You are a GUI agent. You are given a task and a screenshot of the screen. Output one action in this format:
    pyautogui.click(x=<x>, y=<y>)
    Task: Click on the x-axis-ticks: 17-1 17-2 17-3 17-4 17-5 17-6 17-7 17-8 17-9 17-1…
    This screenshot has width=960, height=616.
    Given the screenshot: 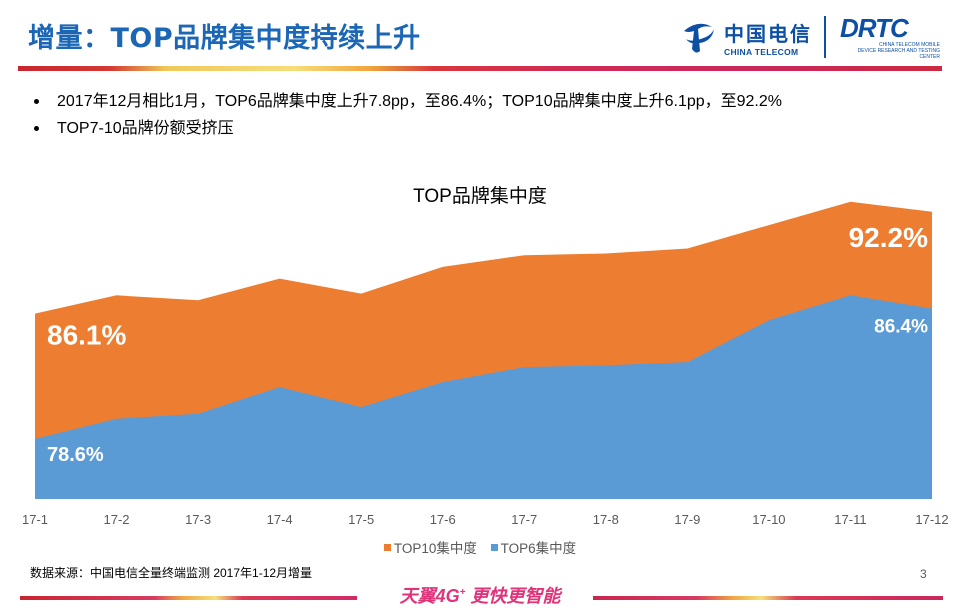 What is the action you would take?
    pyautogui.click(x=485, y=519)
    